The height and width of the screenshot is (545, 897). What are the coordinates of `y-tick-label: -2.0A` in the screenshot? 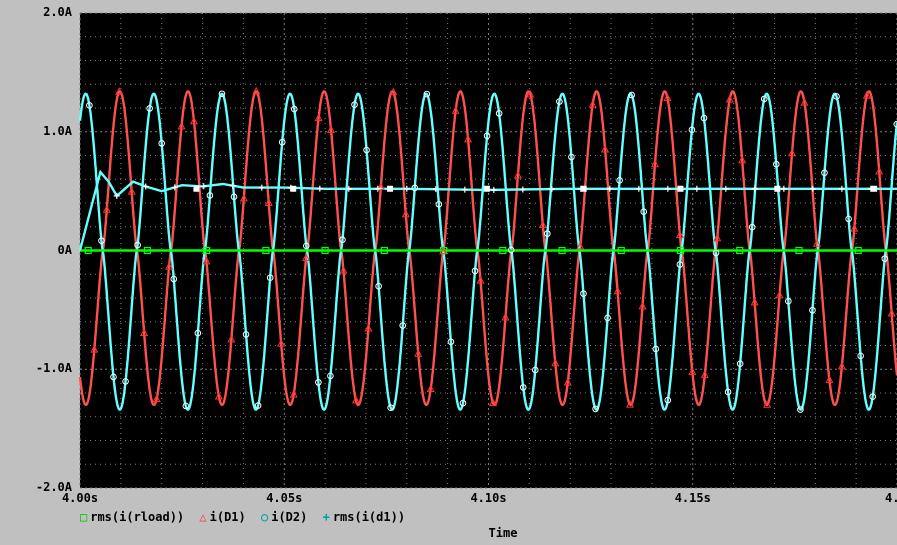 It's located at (53, 487).